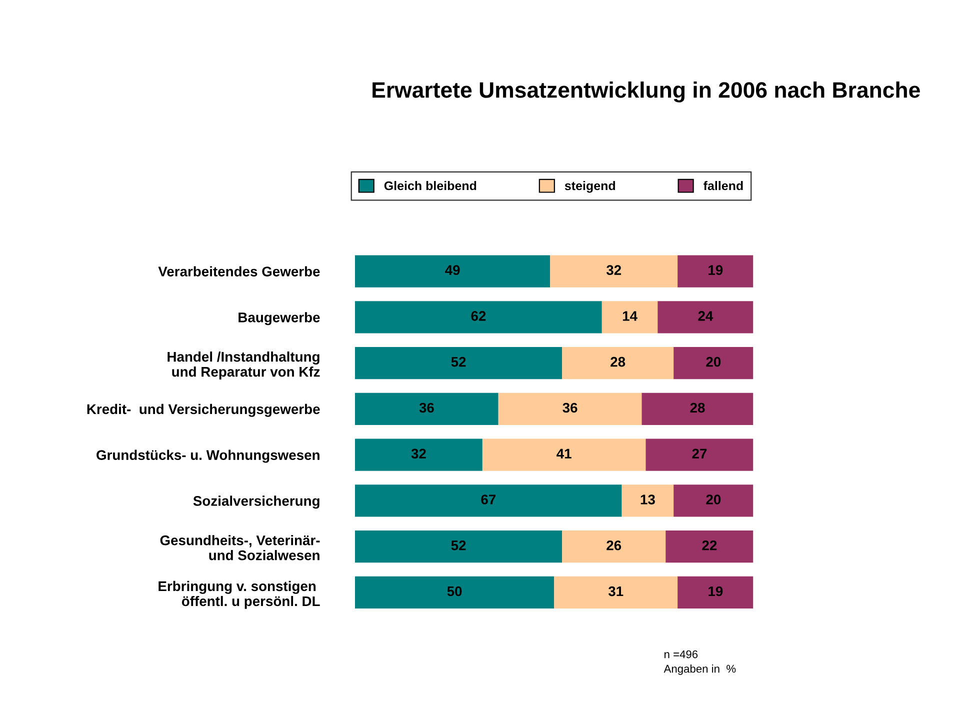 The width and height of the screenshot is (962, 724). Describe the element at coordinates (700, 669) in the screenshot. I see `text: Angaben in %` at that location.